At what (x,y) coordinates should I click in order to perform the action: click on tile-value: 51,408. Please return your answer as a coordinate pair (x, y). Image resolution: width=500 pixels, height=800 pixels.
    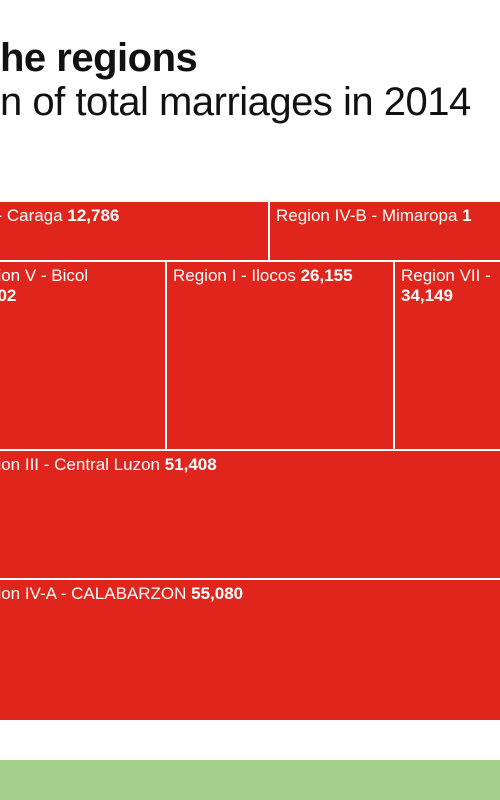
    Looking at the image, I should click on (190, 464).